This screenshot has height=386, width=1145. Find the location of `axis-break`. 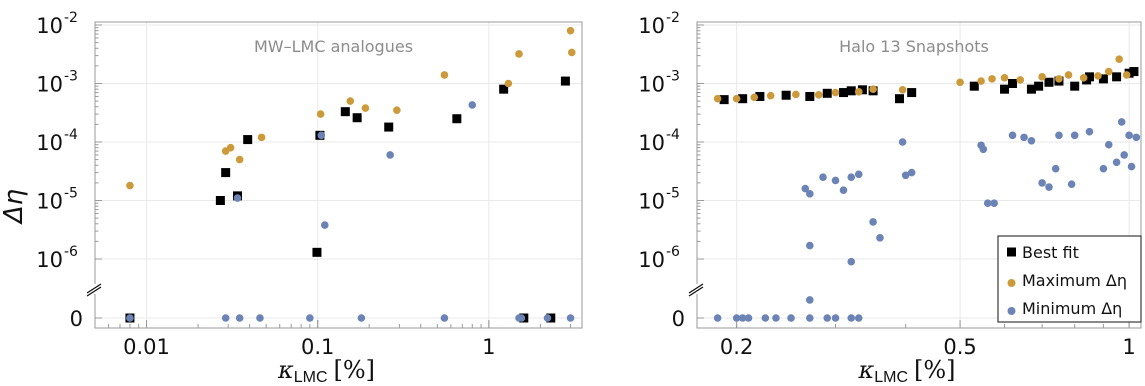

axis-break is located at coordinates (95, 290).